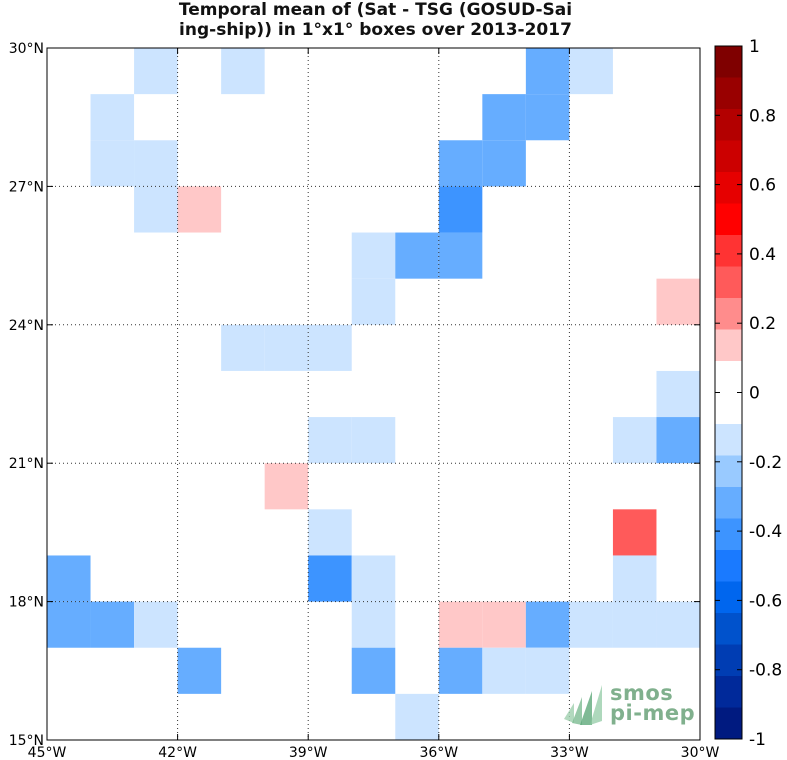  What do you see at coordinates (765, 463) in the screenshot?
I see `colorbar-tick-label: -0.2` at bounding box center [765, 463].